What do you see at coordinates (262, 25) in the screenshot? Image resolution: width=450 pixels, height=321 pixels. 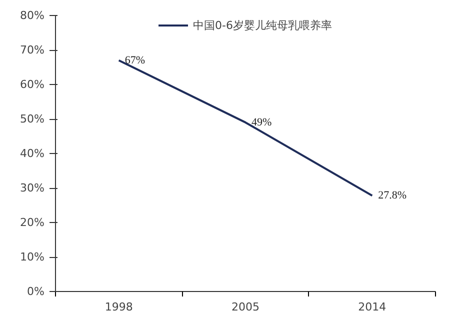 I see `legend-label: 中国0-6岁婴儿纯母乳喂养率` at bounding box center [262, 25].